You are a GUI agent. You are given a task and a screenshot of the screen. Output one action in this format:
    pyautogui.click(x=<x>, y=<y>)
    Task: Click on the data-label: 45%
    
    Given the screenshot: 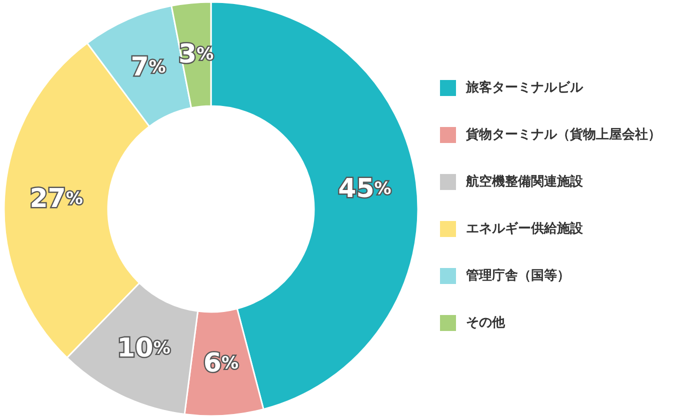 What is the action you would take?
    pyautogui.click(x=365, y=189)
    